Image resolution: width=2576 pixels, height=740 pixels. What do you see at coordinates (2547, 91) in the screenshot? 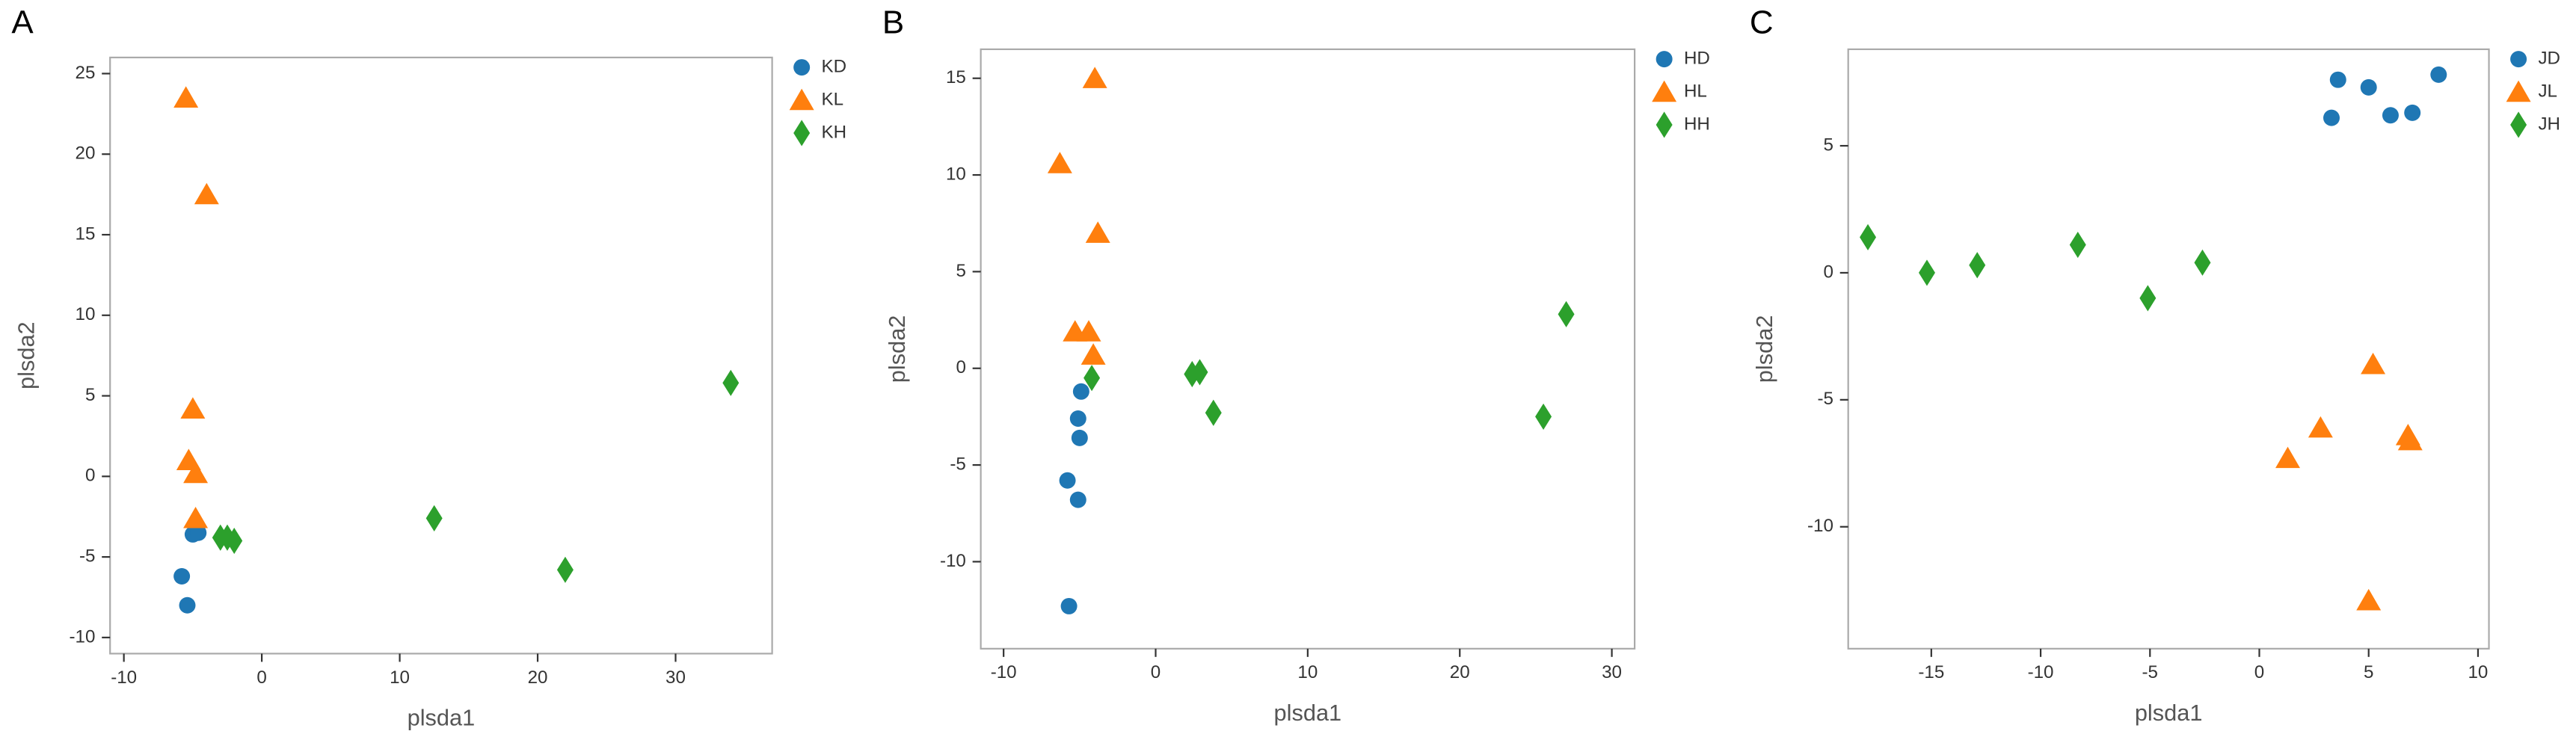
I see `legend-label: JL` at bounding box center [2547, 91].